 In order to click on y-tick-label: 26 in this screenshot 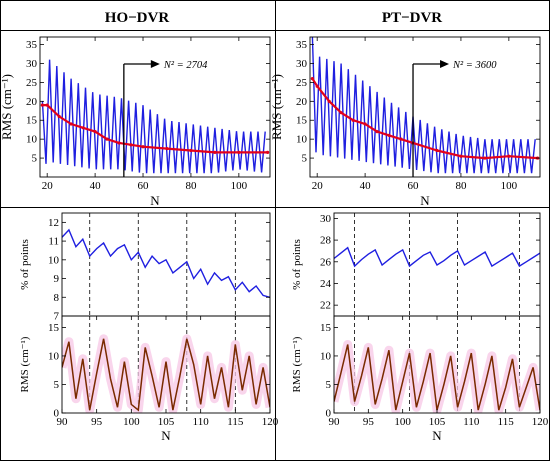, I will do `click(326, 262)`.